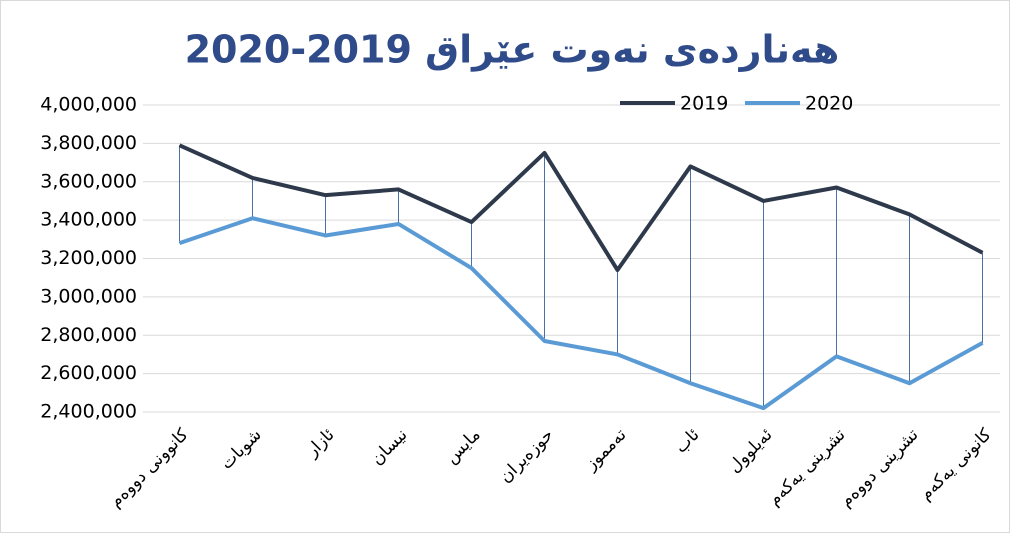 The width and height of the screenshot is (1010, 533). What do you see at coordinates (88, 143) in the screenshot?
I see `y-tick-label: 3,800,000` at bounding box center [88, 143].